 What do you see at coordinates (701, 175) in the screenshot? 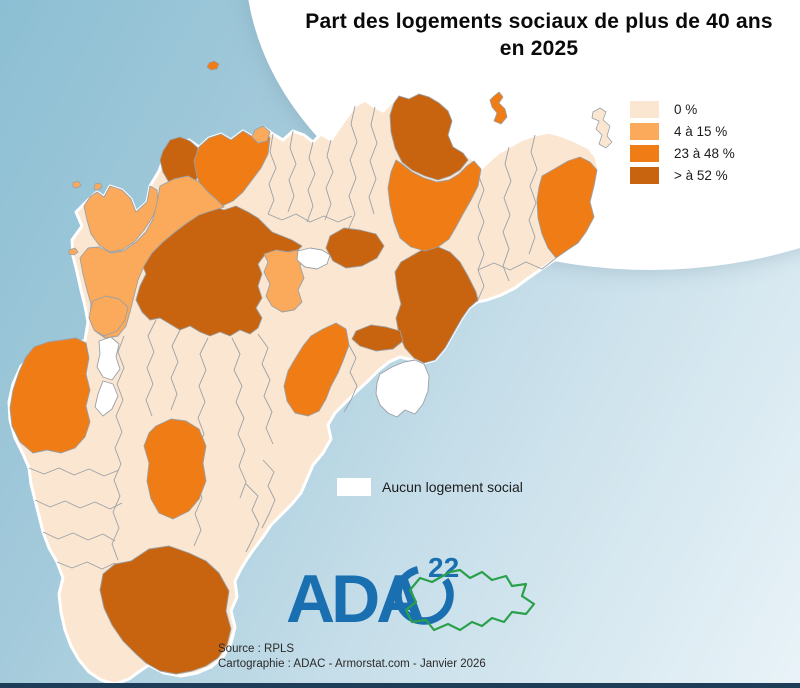
I see `legend-label: > à 52 %` at bounding box center [701, 175].